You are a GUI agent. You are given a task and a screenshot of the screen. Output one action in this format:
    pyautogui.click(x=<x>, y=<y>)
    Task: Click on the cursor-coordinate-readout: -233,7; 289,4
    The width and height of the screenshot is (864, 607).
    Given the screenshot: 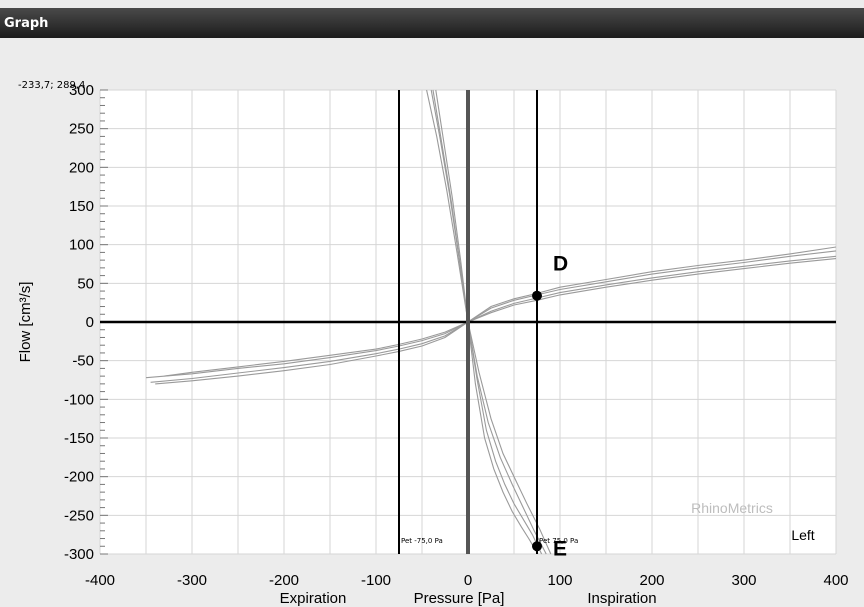 What is the action you would take?
    pyautogui.click(x=52, y=85)
    